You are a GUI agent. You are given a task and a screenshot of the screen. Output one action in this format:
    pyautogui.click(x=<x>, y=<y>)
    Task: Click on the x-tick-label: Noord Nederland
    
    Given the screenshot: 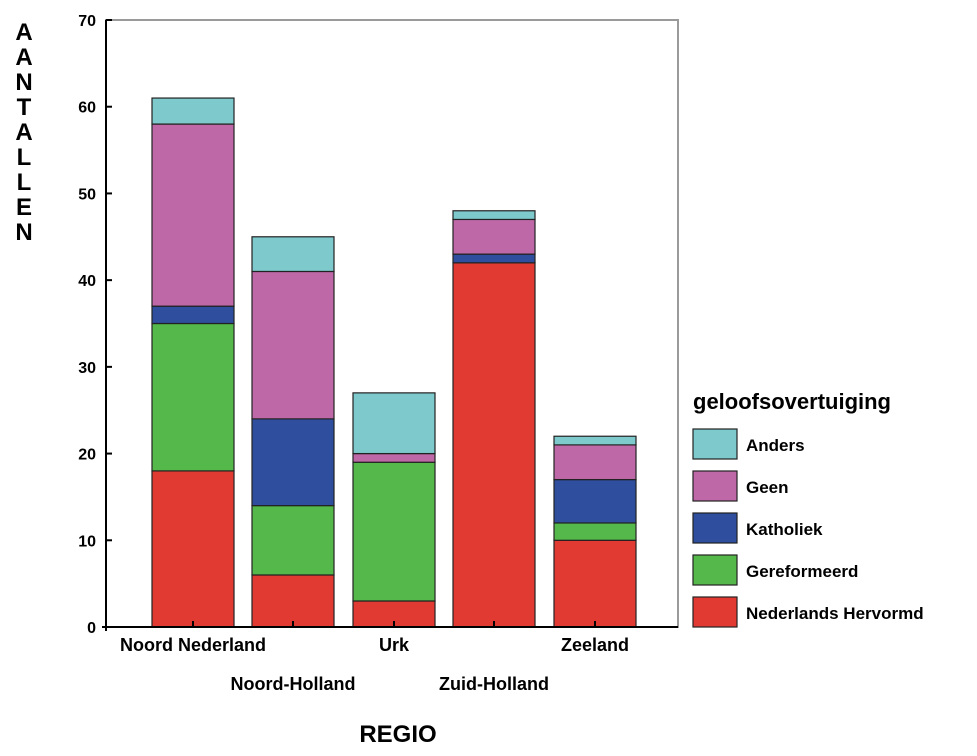 What is the action you would take?
    pyautogui.click(x=193, y=645)
    